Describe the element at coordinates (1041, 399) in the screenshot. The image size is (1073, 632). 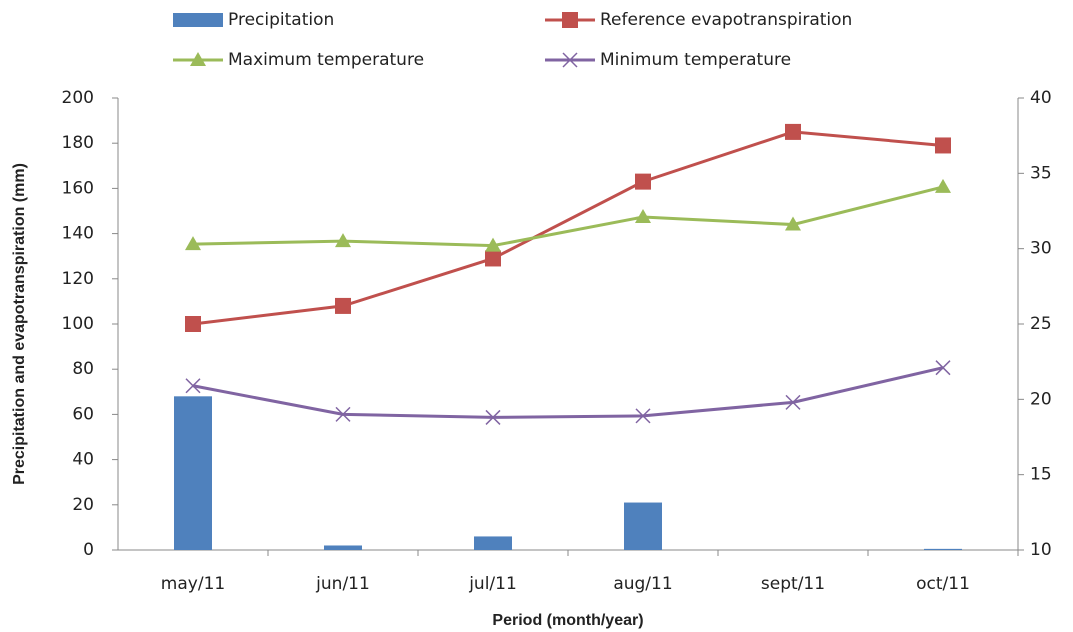
I see `y2-tick-label: 20` at that location.